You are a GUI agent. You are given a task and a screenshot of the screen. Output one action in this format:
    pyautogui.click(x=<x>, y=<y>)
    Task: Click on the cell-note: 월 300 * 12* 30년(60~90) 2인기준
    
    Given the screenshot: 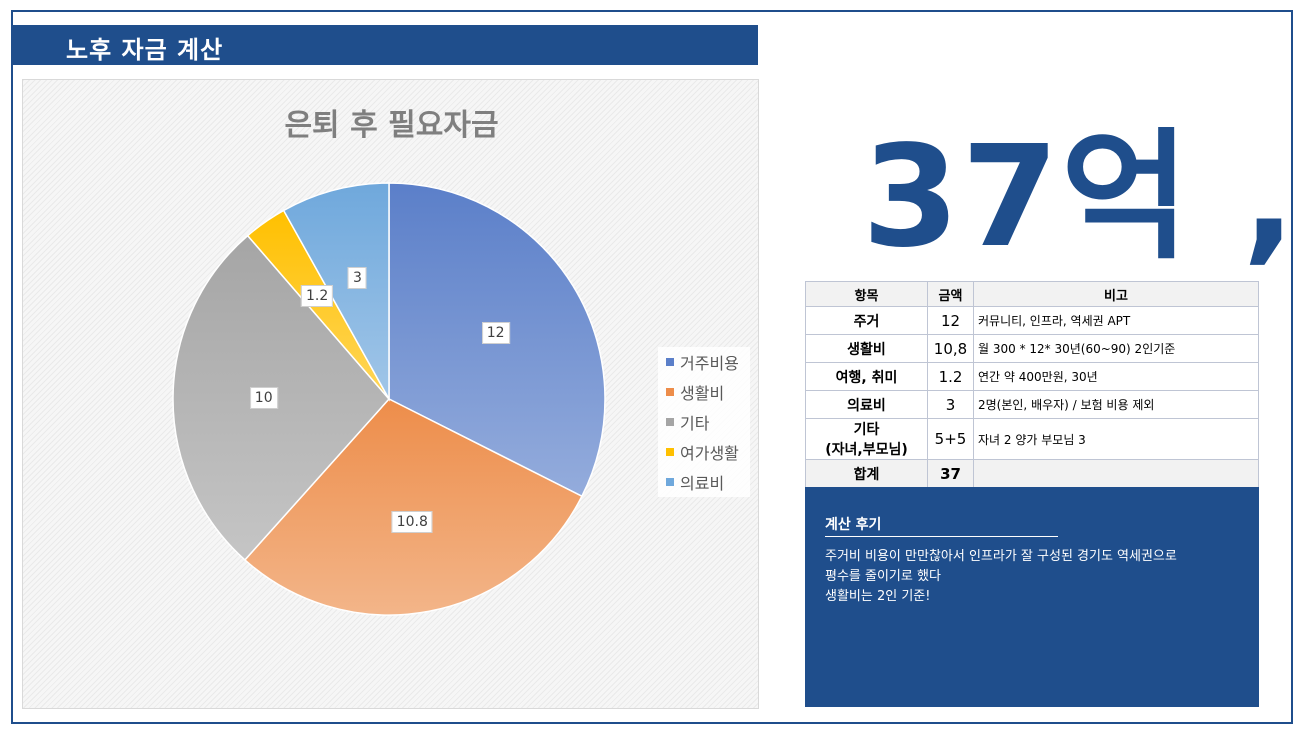 What is the action you would take?
    pyautogui.click(x=1116, y=348)
    